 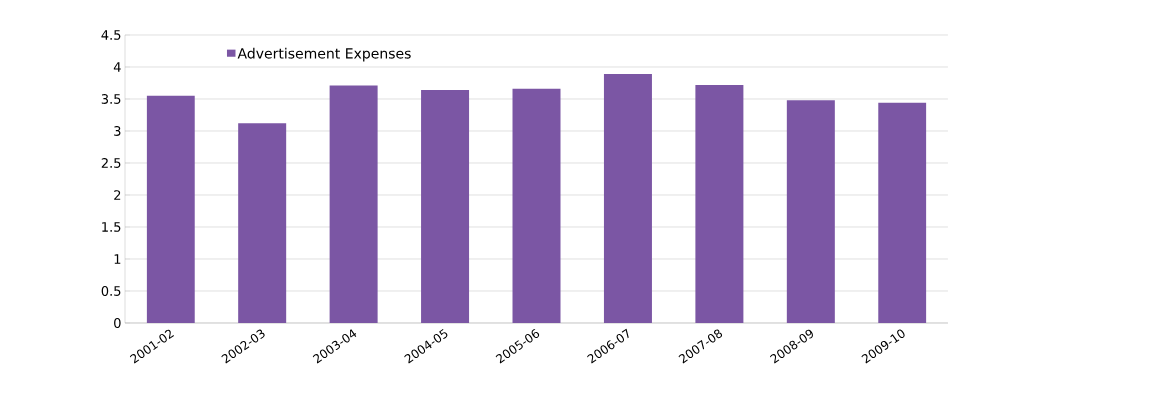 I want to click on y-tick-label: 0, so click(x=117, y=323).